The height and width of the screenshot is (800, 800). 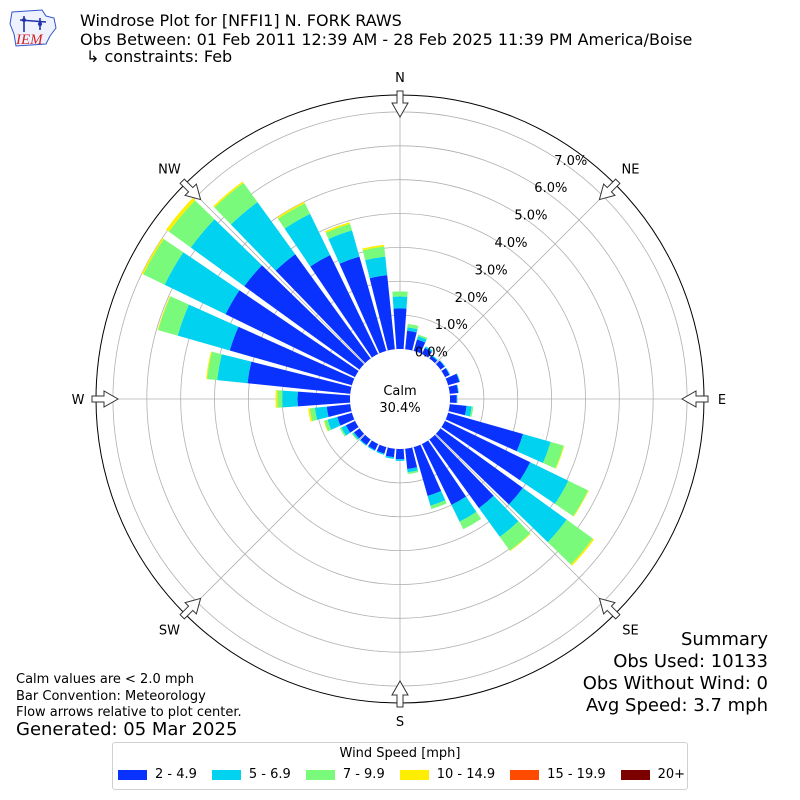 I want to click on calm-note: Calm values are < 2.0 mph, so click(x=105, y=679).